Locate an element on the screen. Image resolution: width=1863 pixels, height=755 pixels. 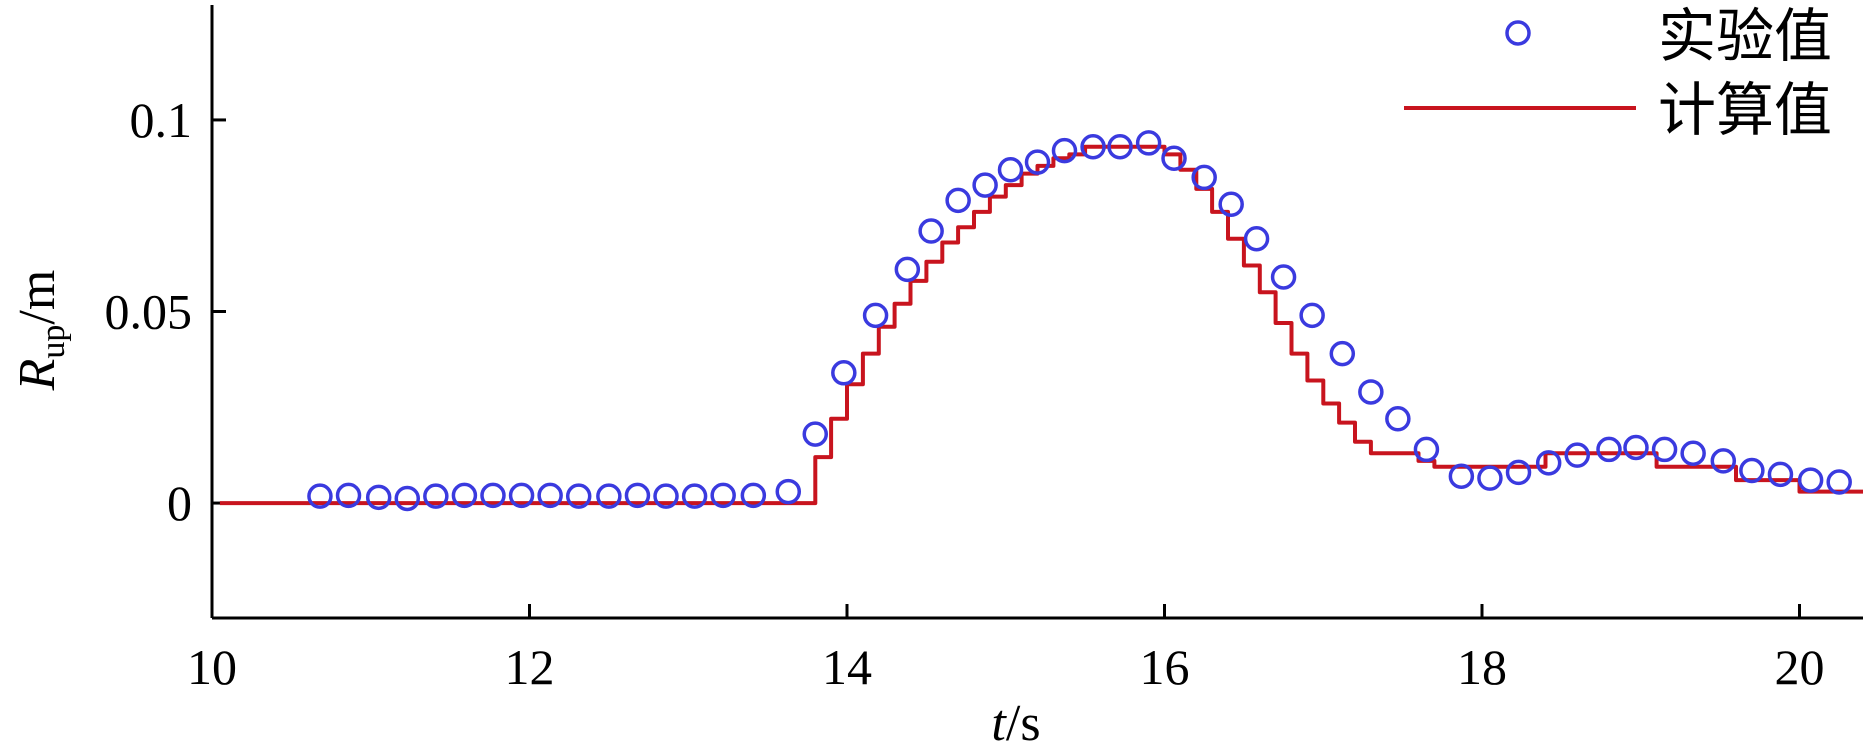
legend-label-experiment: 实验值 is located at coordinates (1745, 36).